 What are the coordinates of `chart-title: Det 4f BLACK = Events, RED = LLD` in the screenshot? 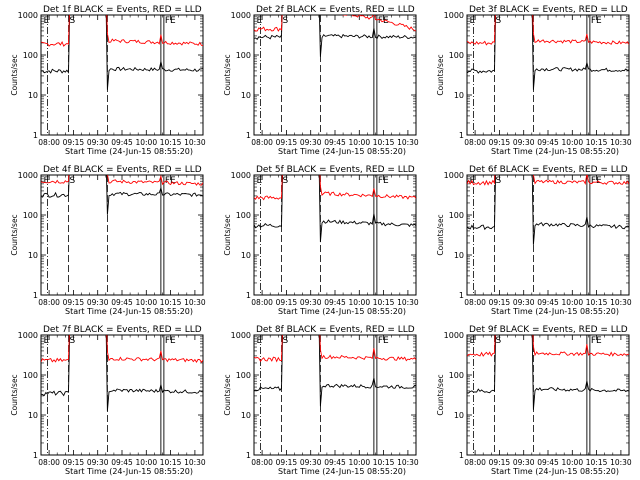 It's located at (122, 170).